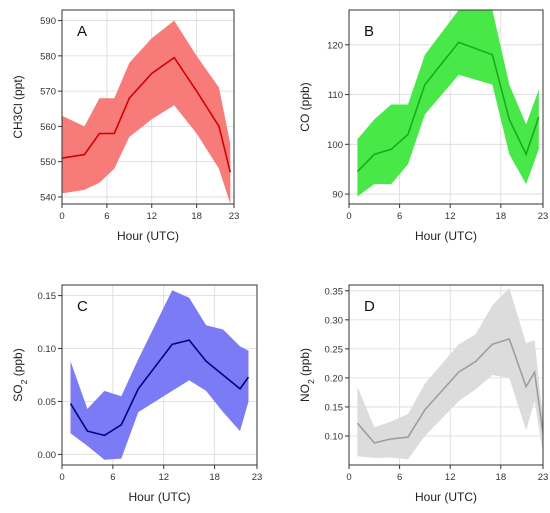 This screenshot has height=513, width=550. I want to click on y-tick-label: 120, so click(335, 45).